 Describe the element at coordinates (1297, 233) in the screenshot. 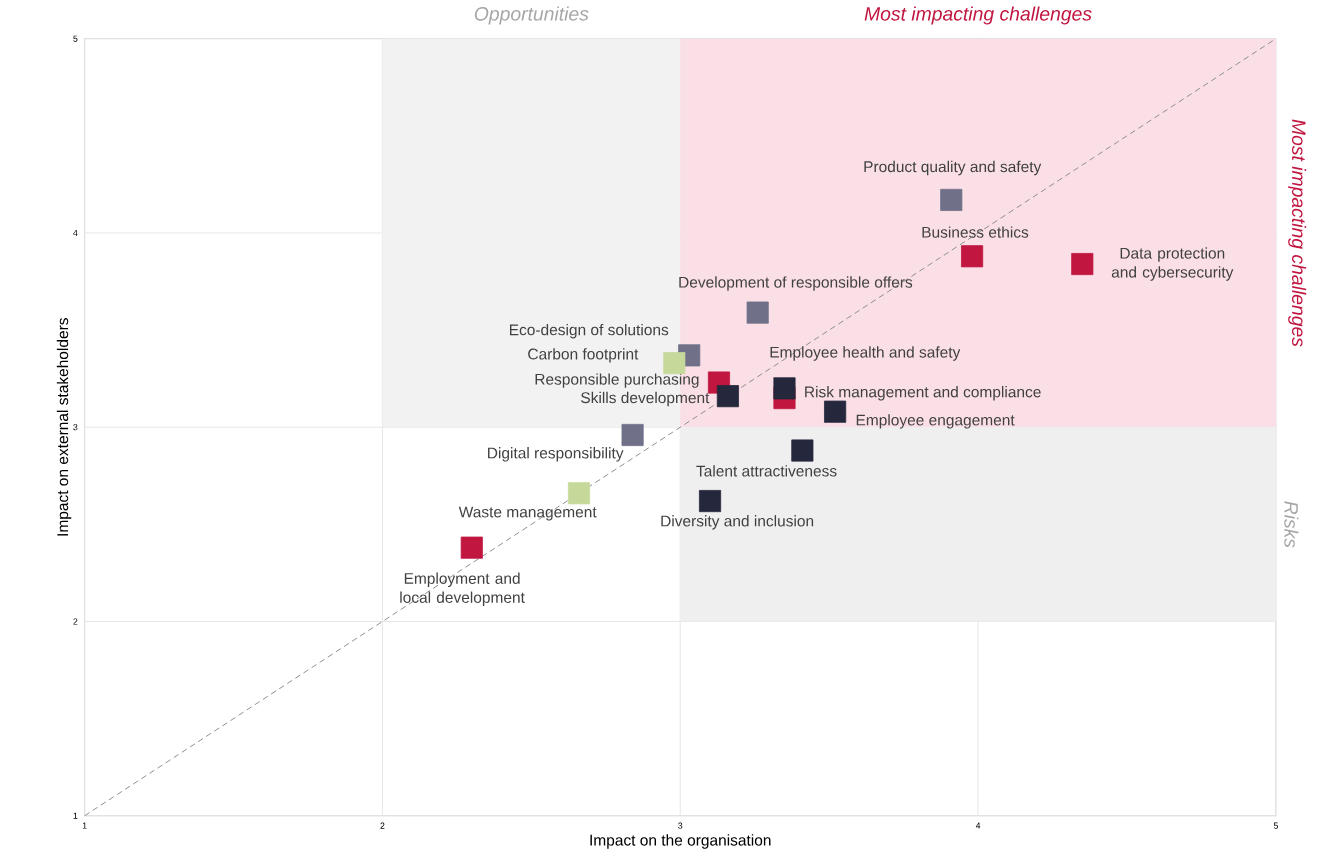

I see `text: Most impacting challenges` at that location.